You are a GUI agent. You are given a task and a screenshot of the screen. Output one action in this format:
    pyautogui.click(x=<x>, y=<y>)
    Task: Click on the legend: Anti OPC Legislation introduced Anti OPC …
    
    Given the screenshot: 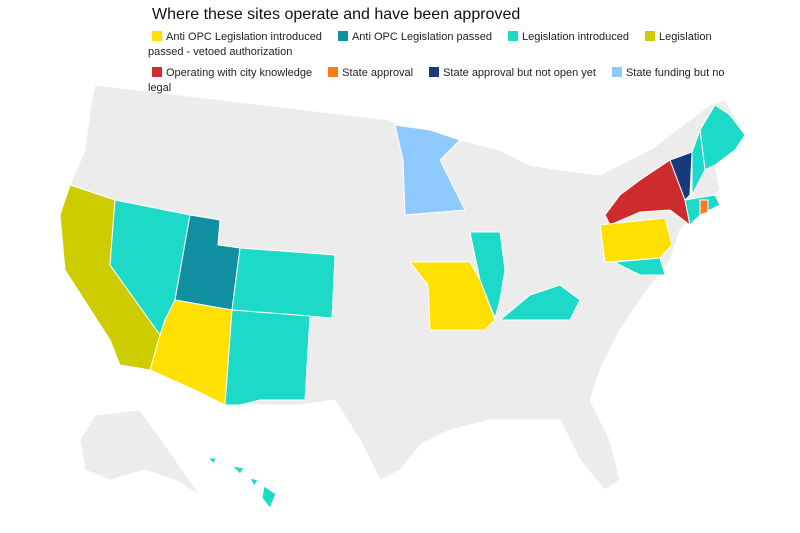 What is the action you would take?
    pyautogui.click(x=448, y=63)
    